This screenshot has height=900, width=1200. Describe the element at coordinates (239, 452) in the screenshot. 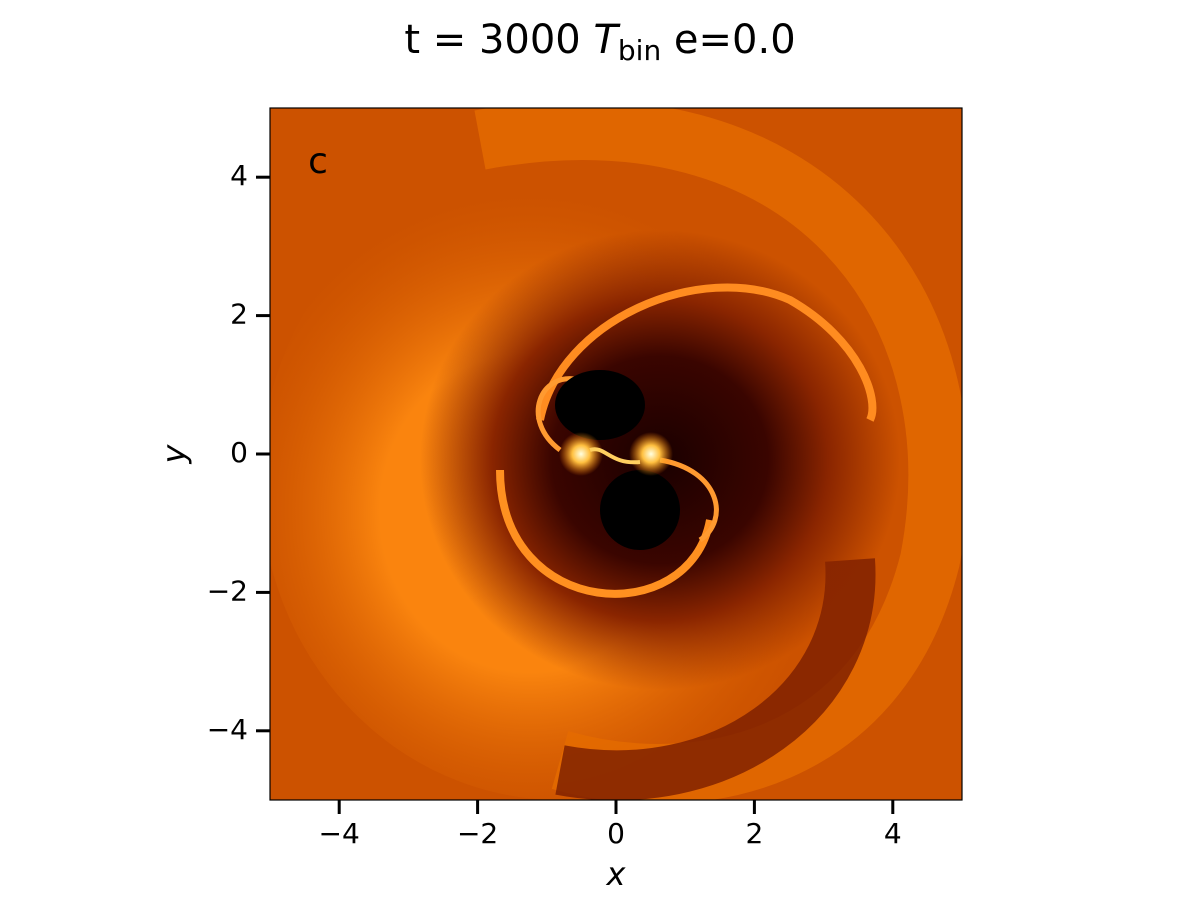

I see `y-tick-label: 0` at that location.